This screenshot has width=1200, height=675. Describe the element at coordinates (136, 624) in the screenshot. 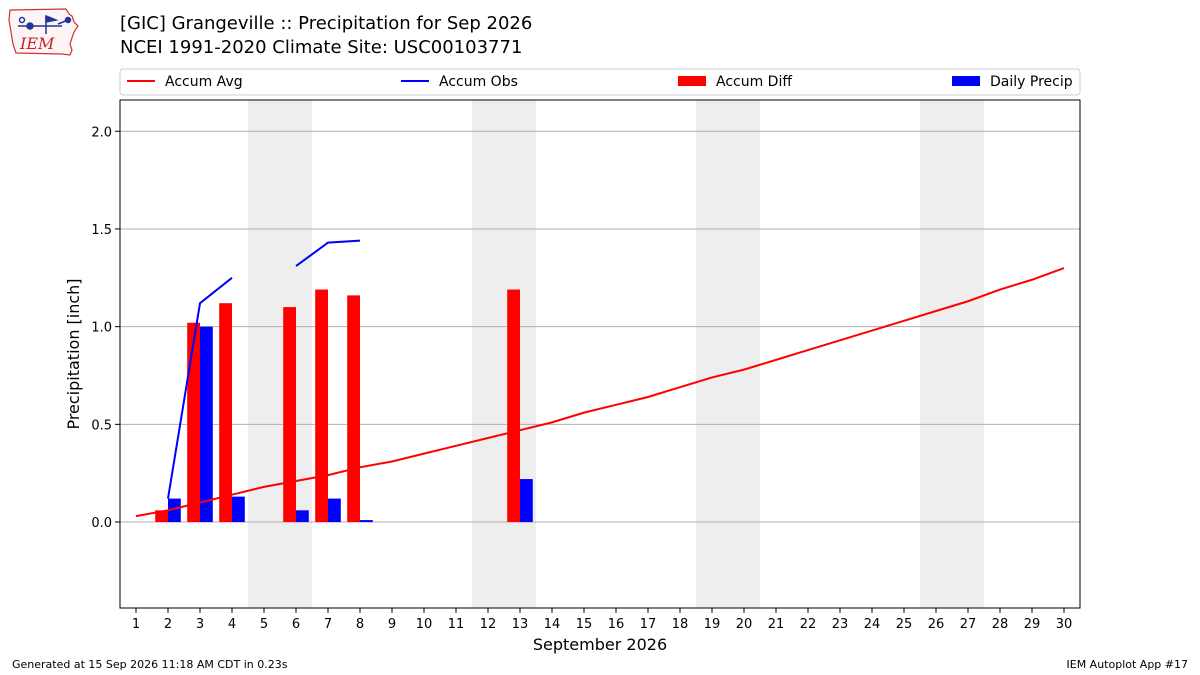

I see `x-tick-label: 1` at that location.